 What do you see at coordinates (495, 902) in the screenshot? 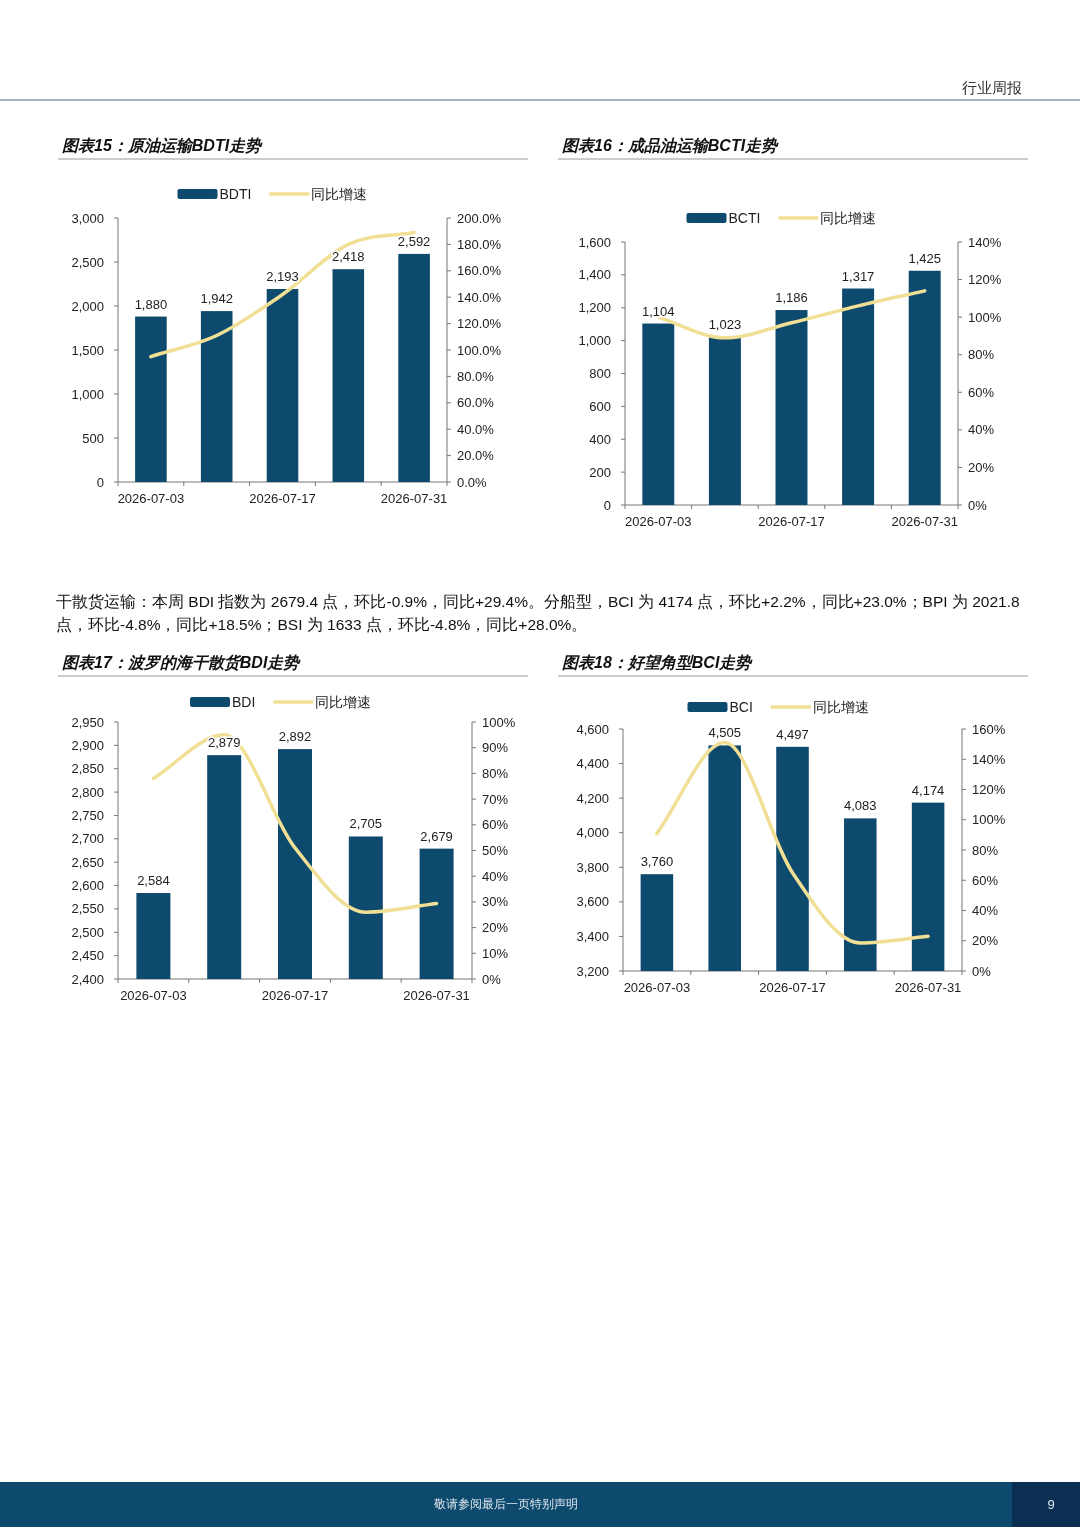
I see `y2-tick-label: 30%` at bounding box center [495, 902].